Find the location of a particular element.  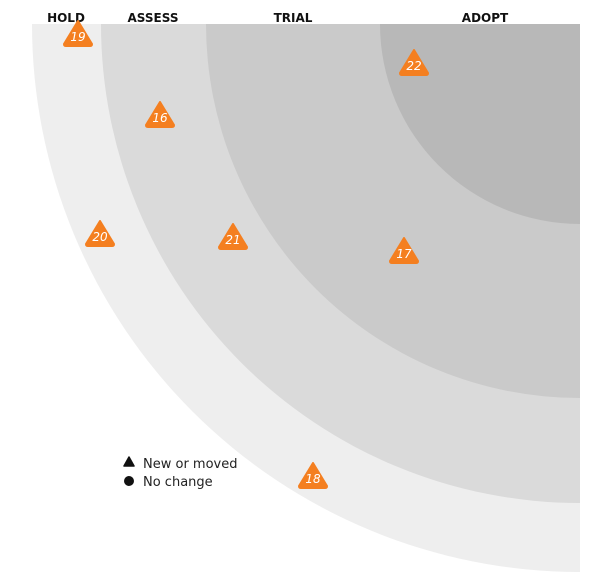

blip-16: 16 is located at coordinates (160, 114).